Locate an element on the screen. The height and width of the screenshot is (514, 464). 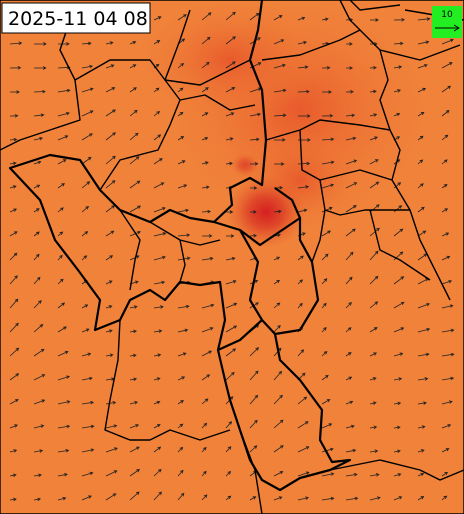
boundary is located at coordinates (177, 135).